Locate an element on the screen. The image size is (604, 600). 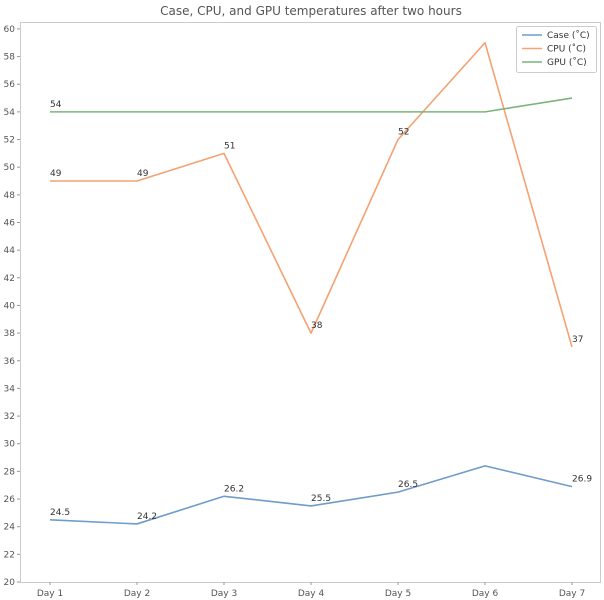
y-tick-label: 60 is located at coordinates (10, 30).